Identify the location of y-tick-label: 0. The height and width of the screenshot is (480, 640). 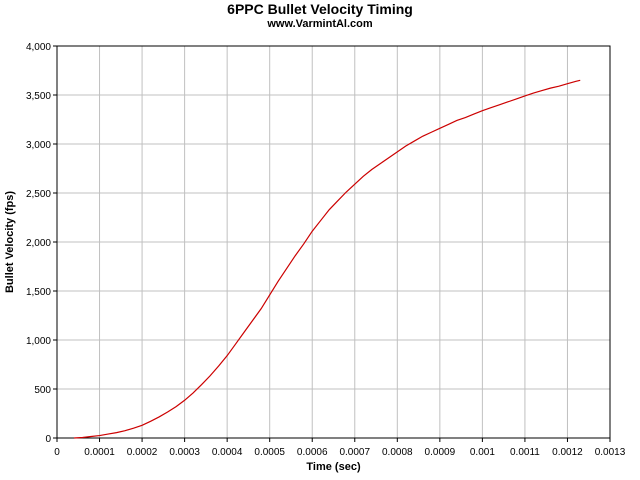
(48, 439).